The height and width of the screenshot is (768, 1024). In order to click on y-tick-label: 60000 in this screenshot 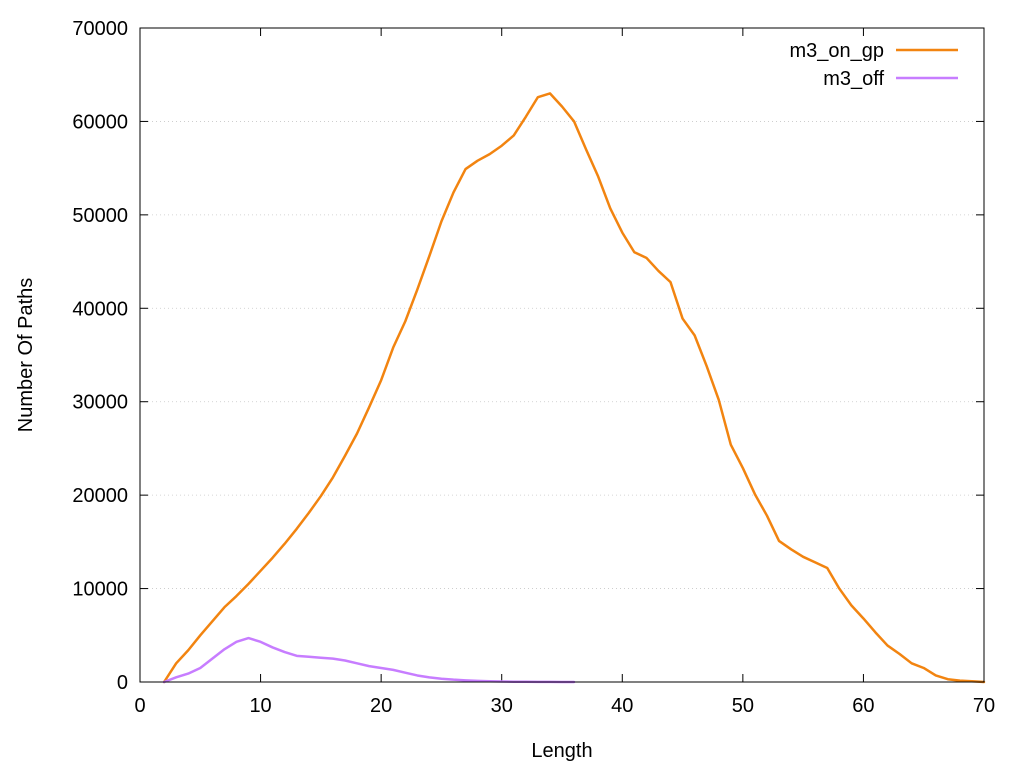, I will do `click(100, 122)`.